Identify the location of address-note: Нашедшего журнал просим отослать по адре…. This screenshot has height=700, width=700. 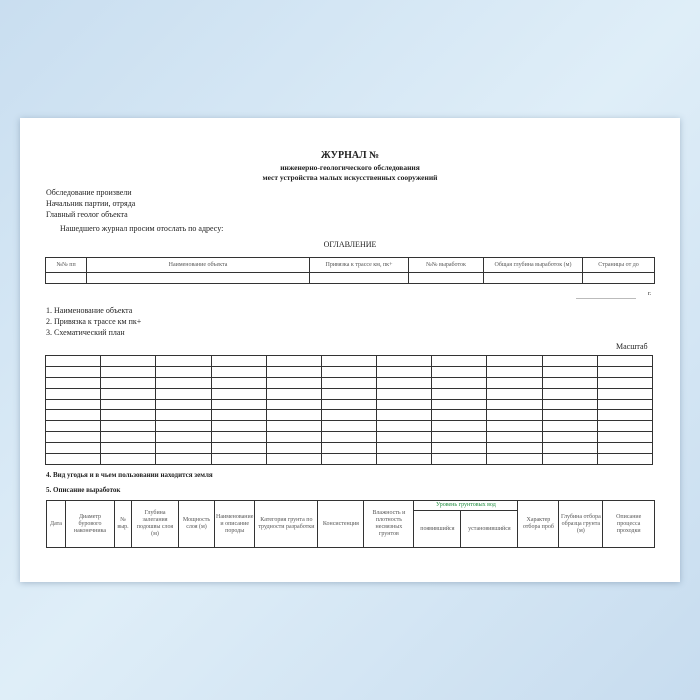
(142, 228).